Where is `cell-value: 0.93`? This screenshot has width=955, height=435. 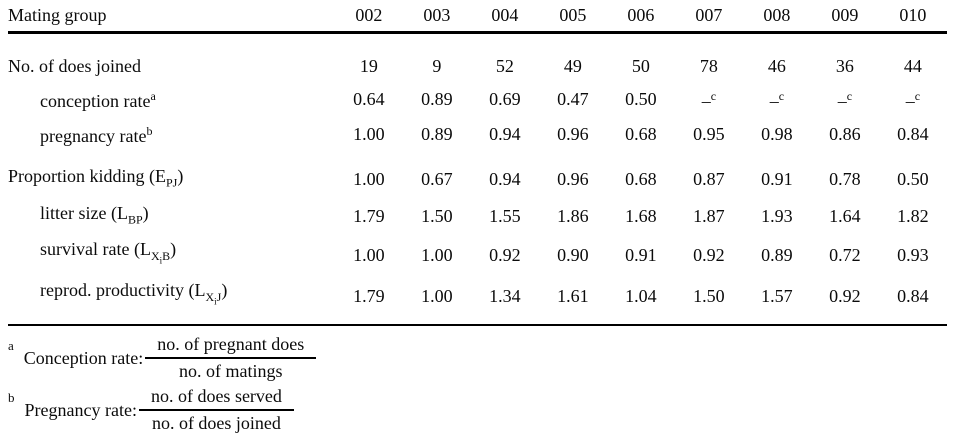 cell-value: 0.93 is located at coordinates (913, 254).